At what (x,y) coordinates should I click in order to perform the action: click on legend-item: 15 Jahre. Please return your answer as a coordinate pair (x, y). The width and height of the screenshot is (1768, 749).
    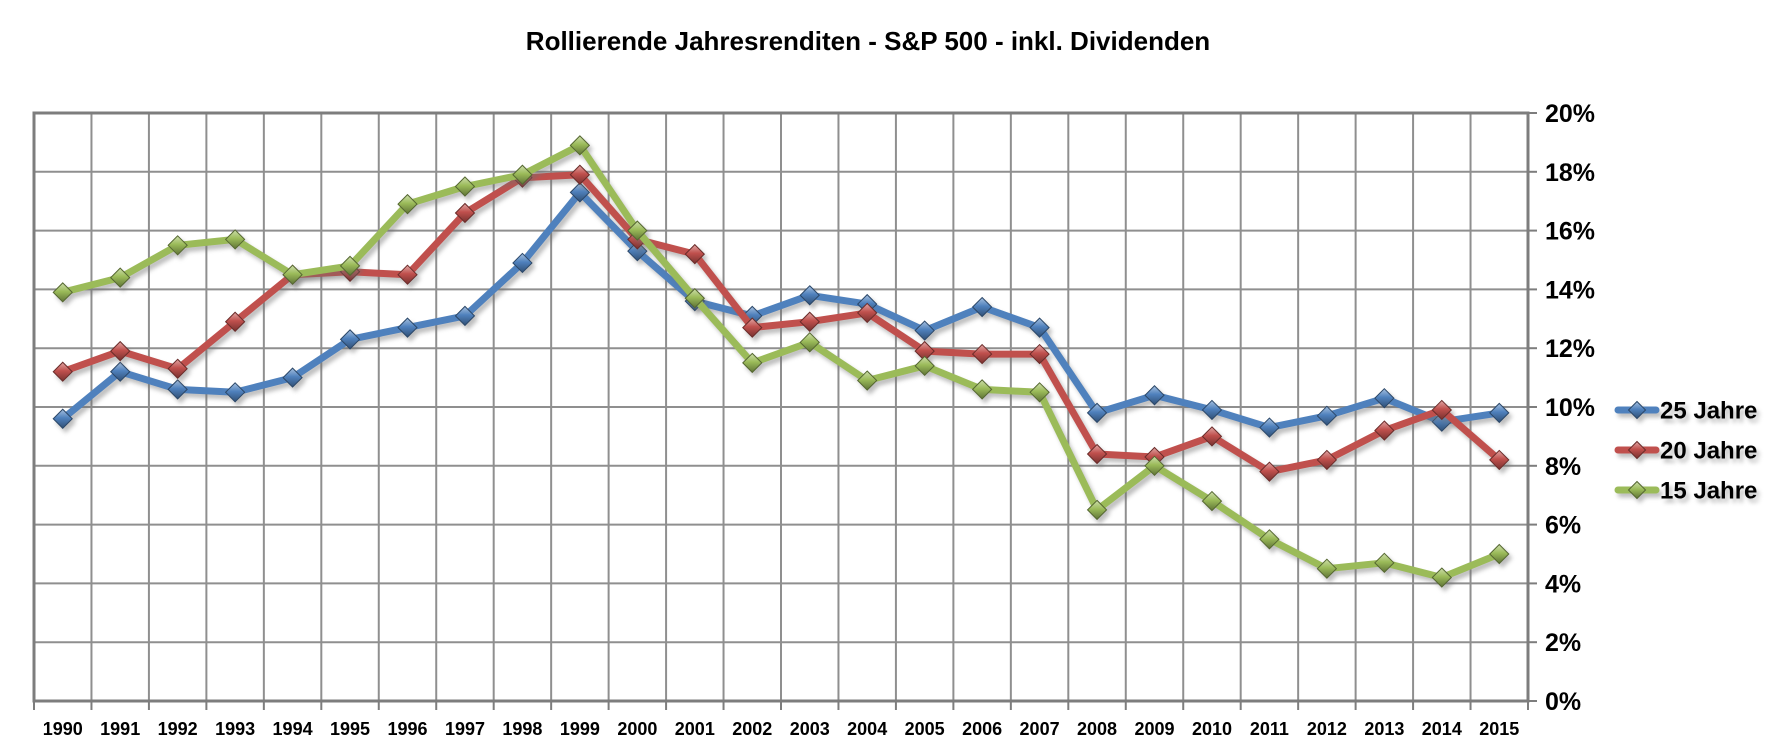
    Looking at the image, I should click on (1685, 491).